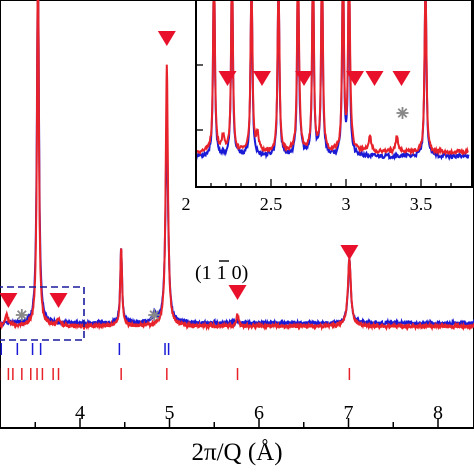 This screenshot has height=474, width=474. I want to click on x-axis-label: 2π/Q (Å), so click(236, 452).